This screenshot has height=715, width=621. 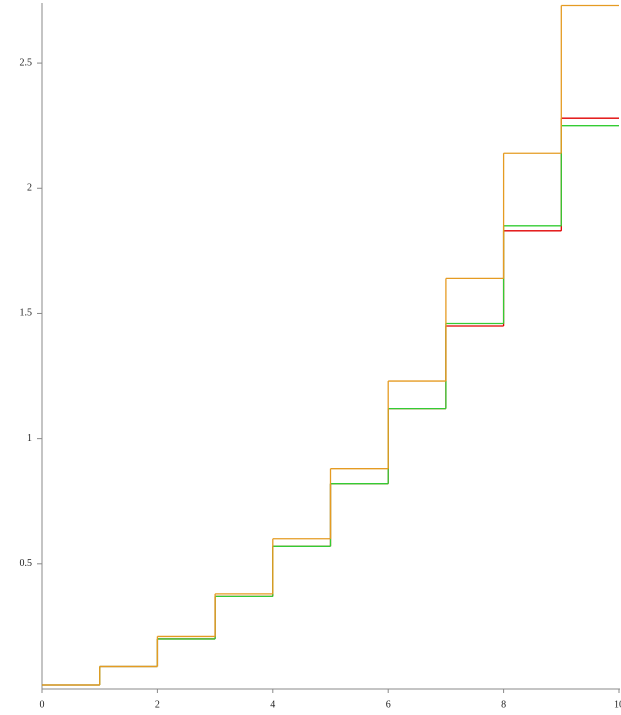 What do you see at coordinates (26, 62) in the screenshot?
I see `y-tick-label: 2.5` at bounding box center [26, 62].